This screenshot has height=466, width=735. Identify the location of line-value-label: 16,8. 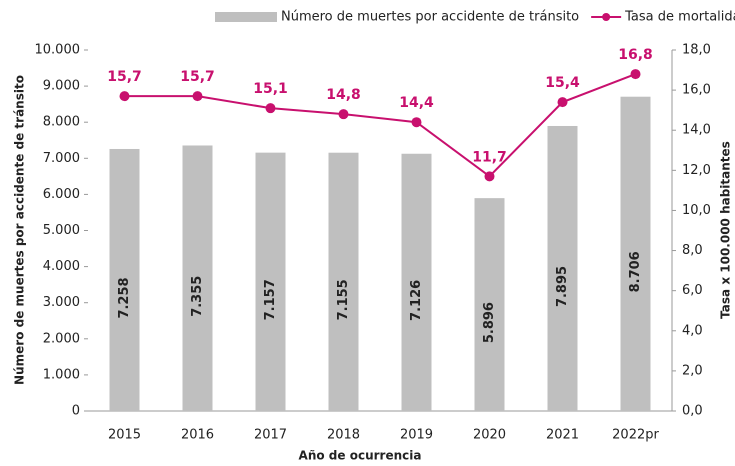
(635, 55).